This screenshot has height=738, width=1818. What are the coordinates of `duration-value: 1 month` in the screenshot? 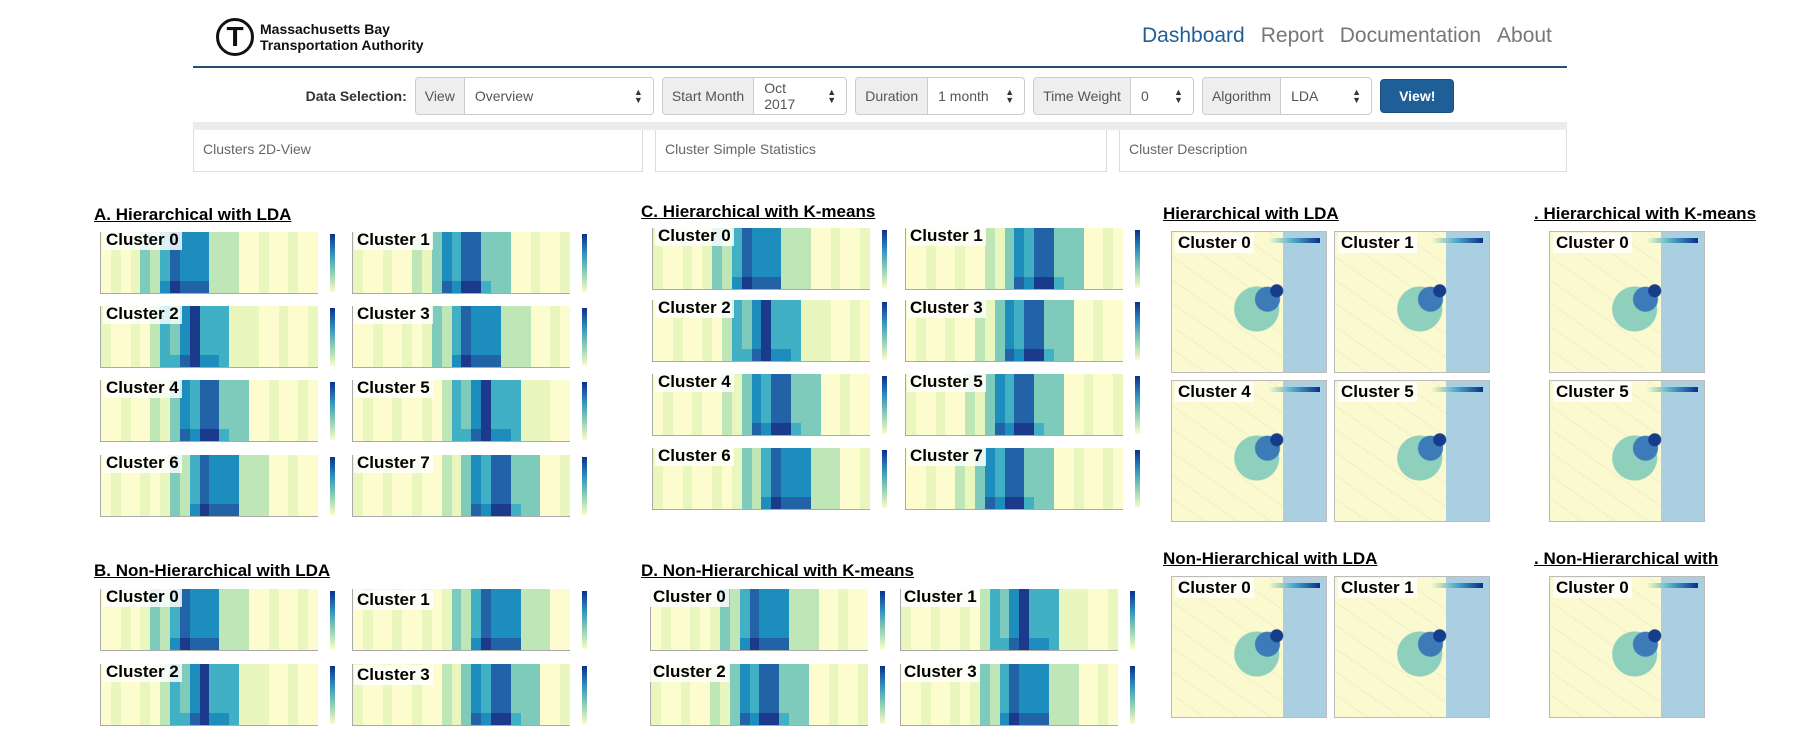 It's located at (963, 96).